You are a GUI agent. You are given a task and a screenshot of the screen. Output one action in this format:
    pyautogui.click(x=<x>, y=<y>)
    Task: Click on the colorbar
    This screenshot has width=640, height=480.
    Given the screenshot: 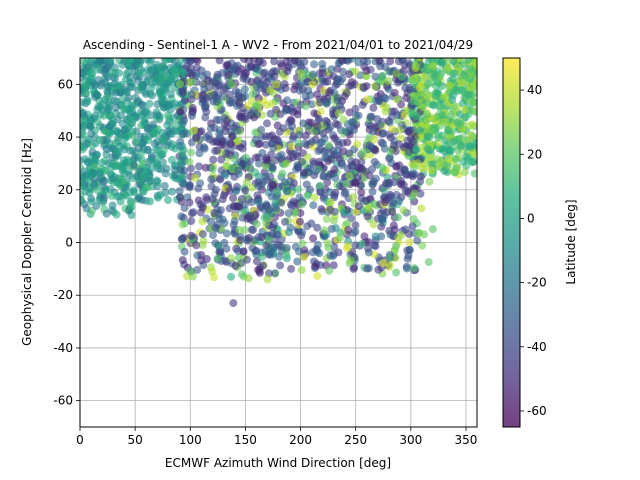 What is the action you would take?
    pyautogui.click(x=511, y=242)
    